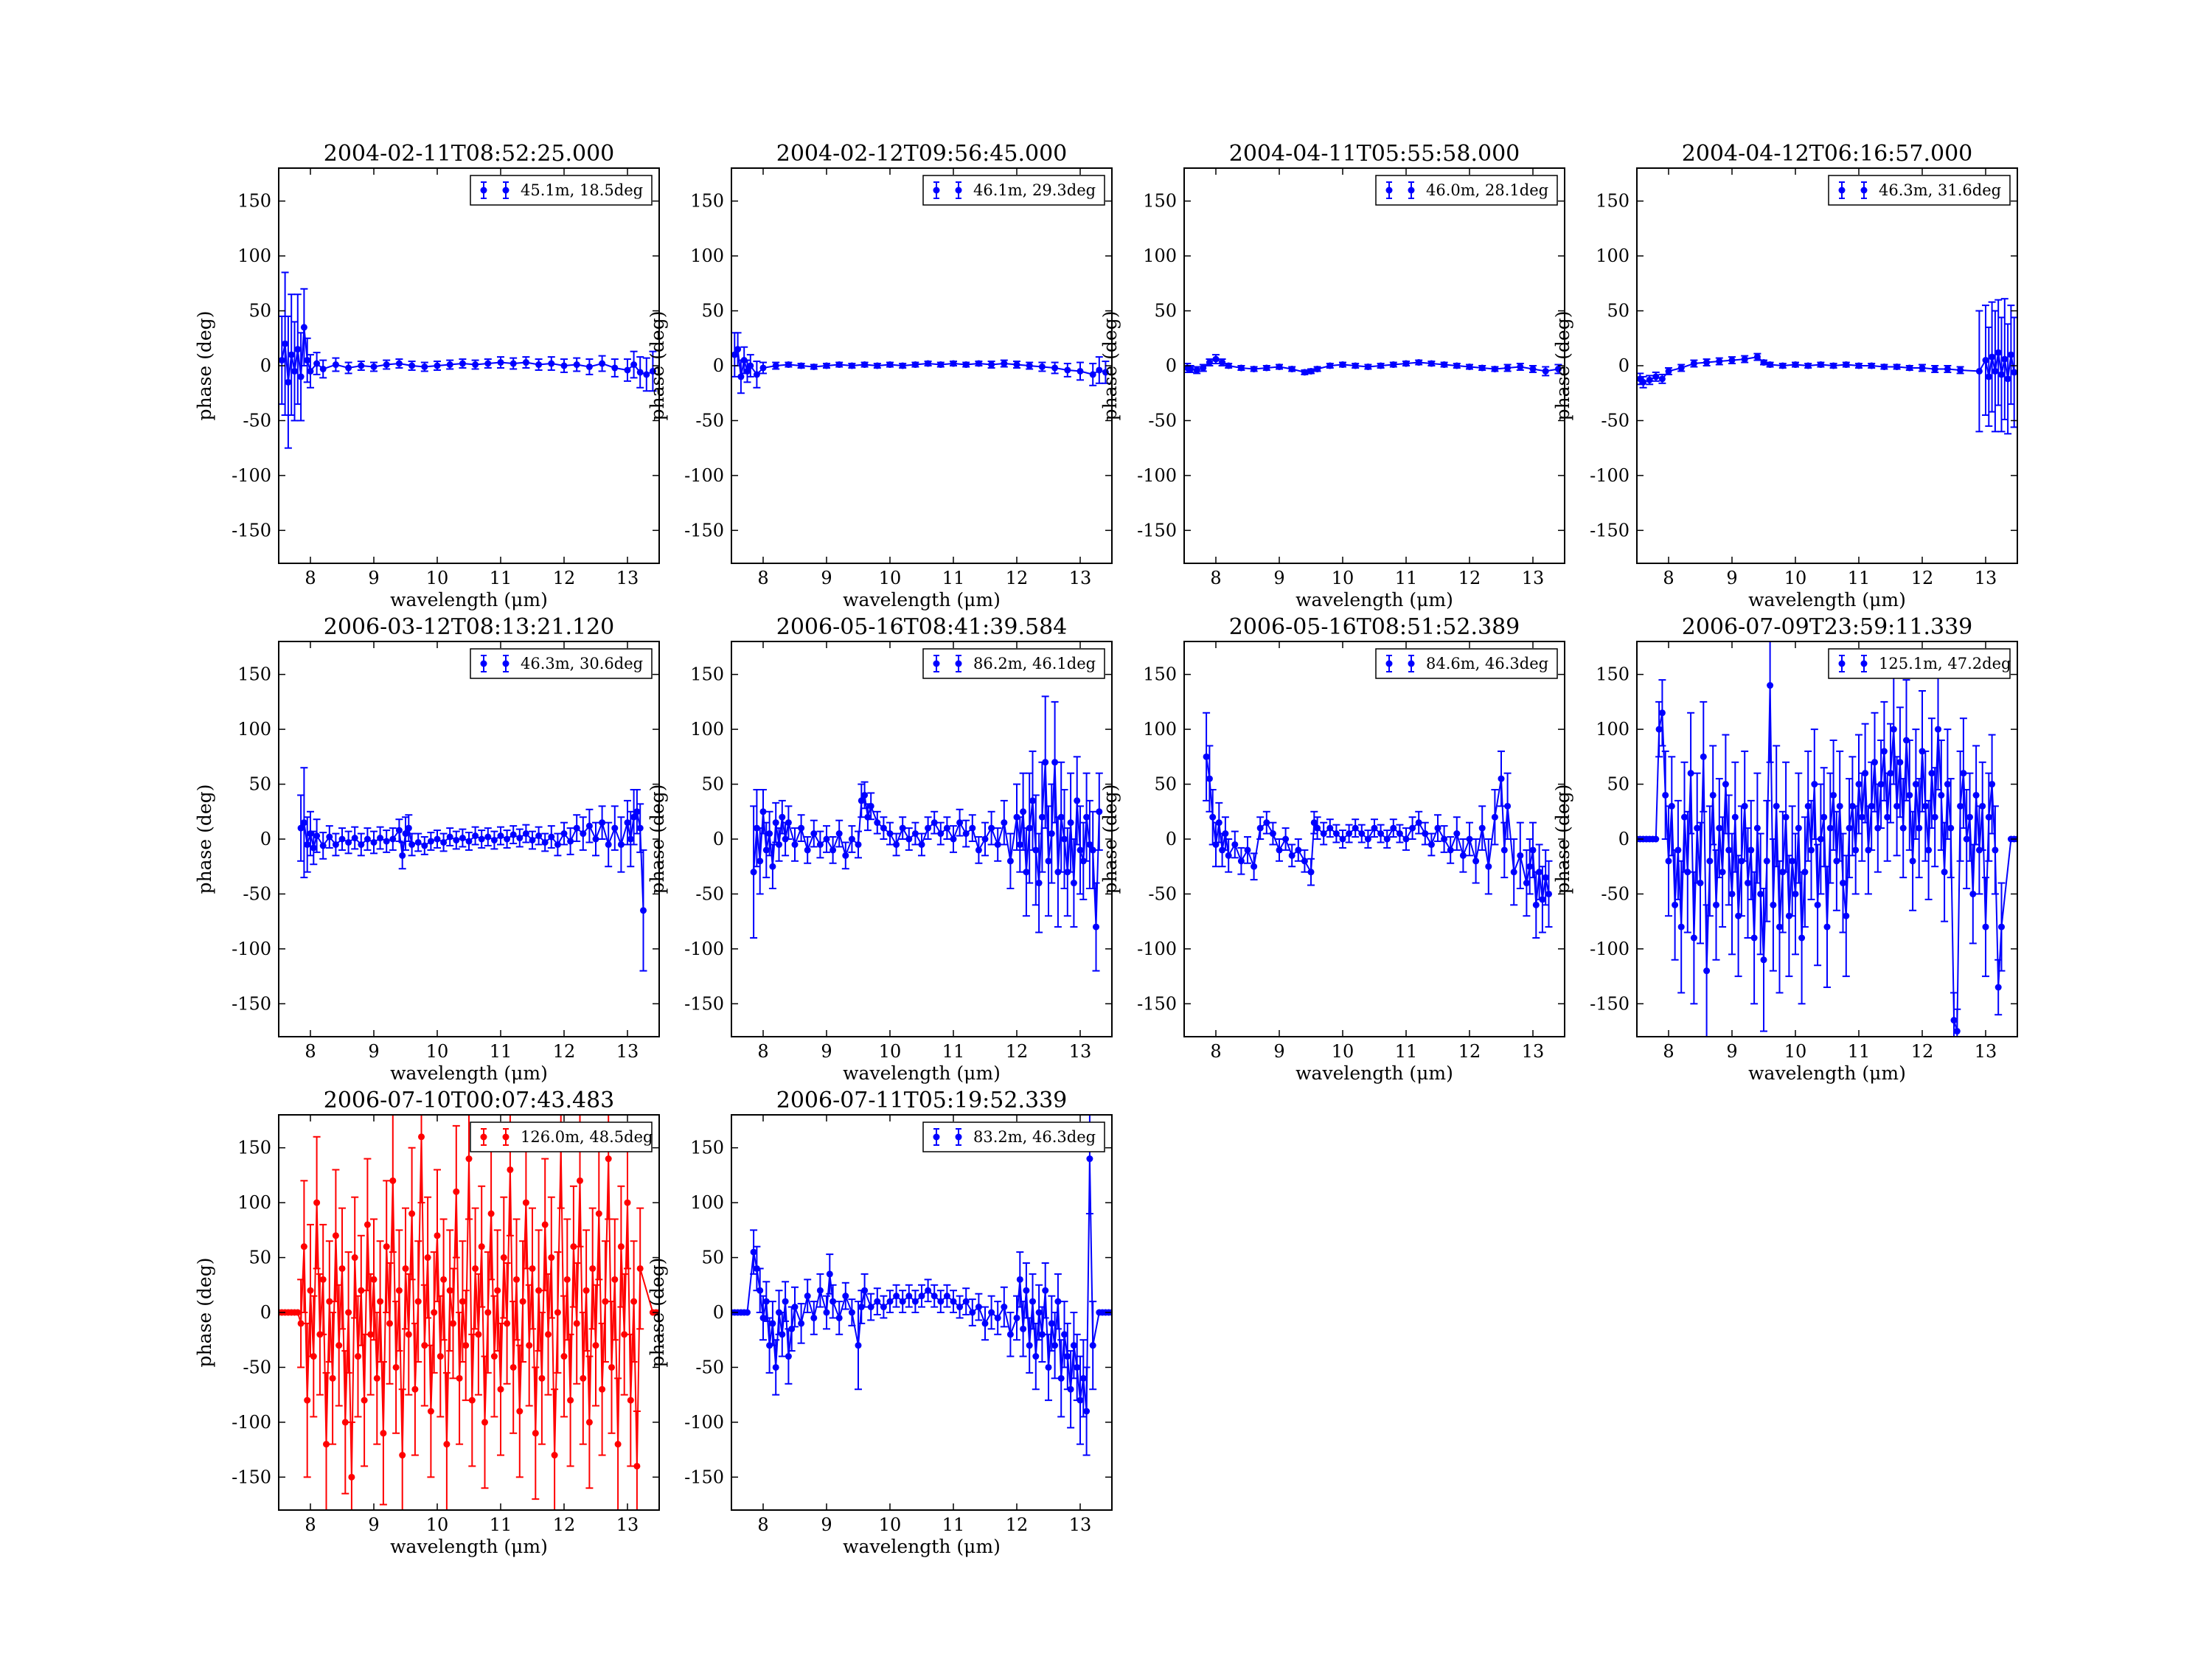 The width and height of the screenshot is (2212, 1659). Describe the element at coordinates (1466, 663) in the screenshot. I see `legend-box` at that location.